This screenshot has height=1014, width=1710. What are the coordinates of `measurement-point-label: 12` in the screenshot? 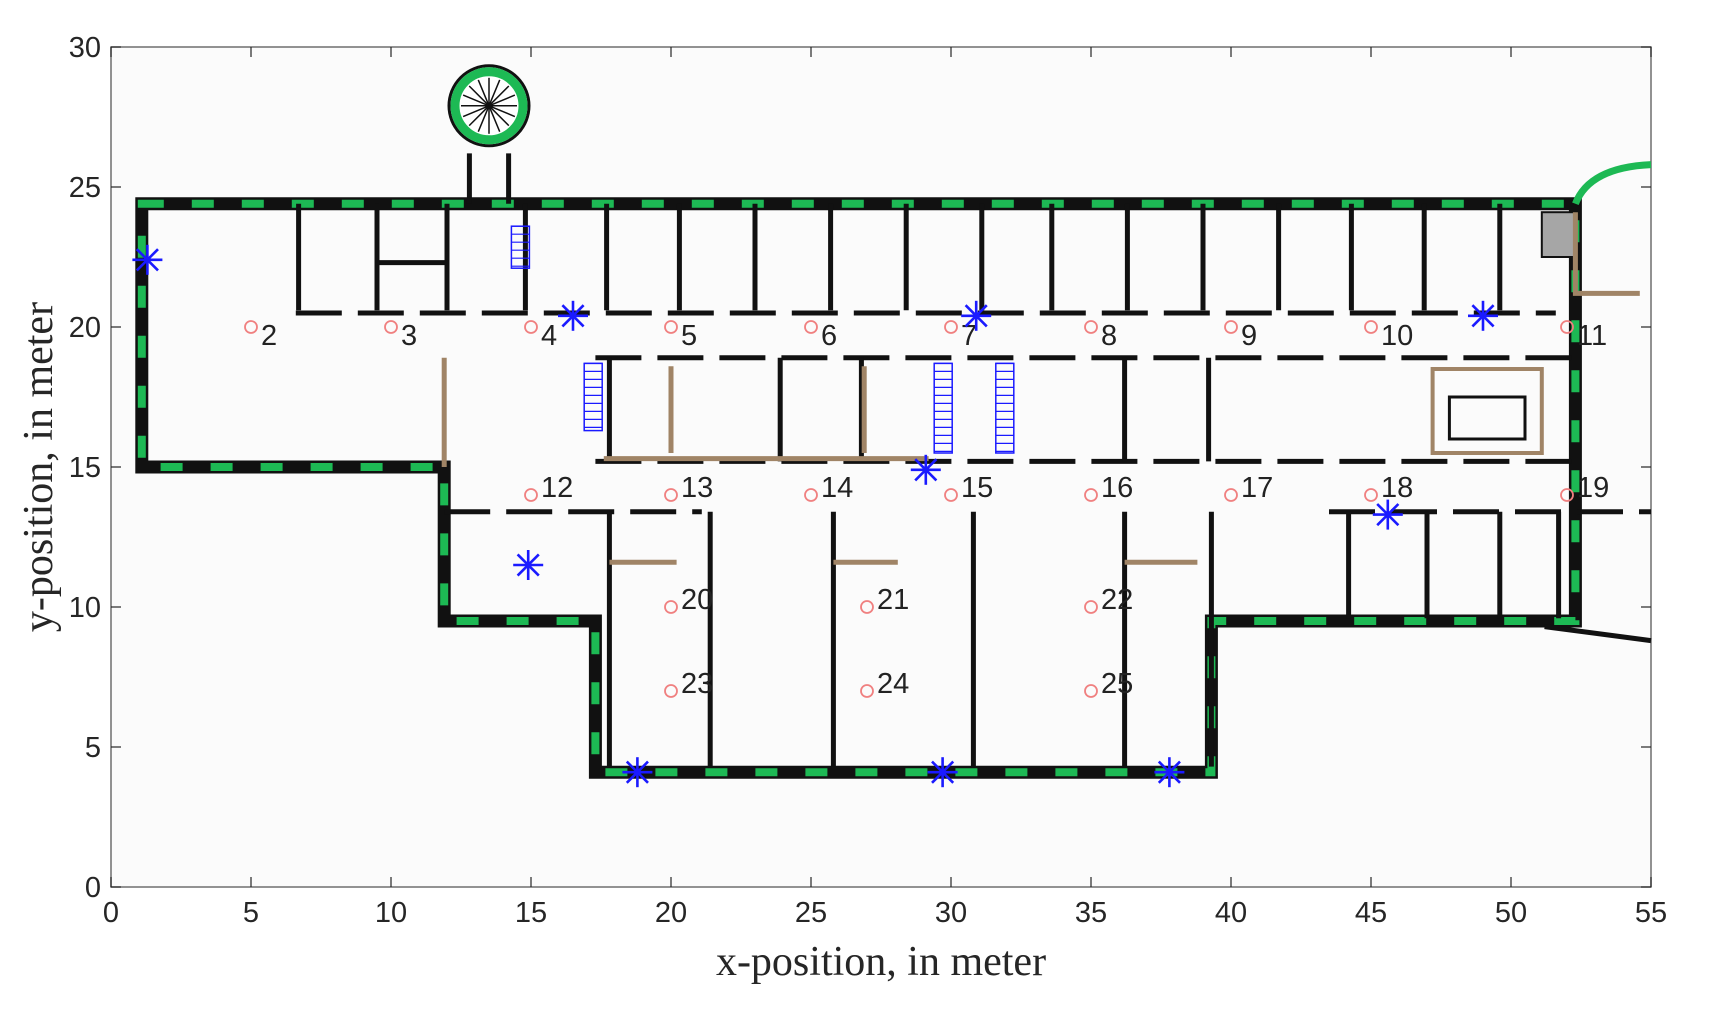 It's located at (557, 488).